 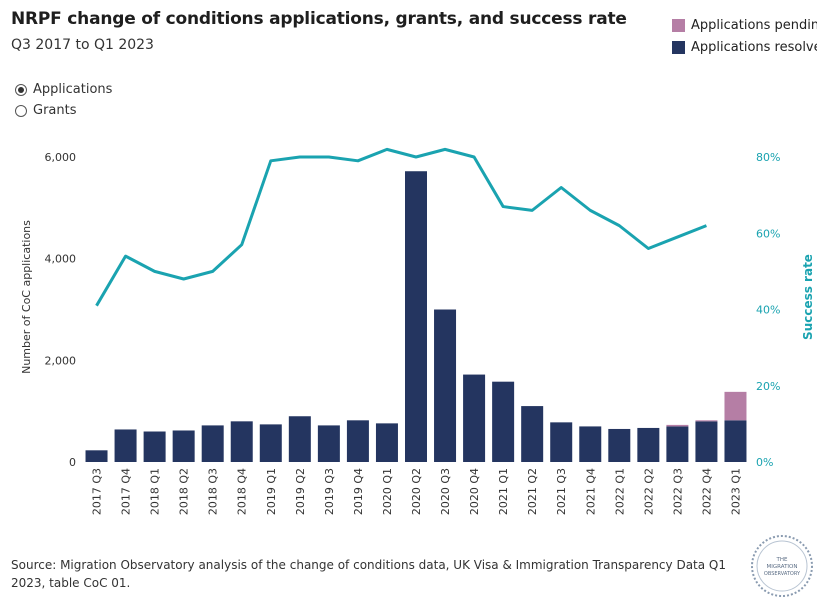 I want to click on migration-observatory-logo: THE MIGRATION OBSERVATORY, so click(x=782, y=566).